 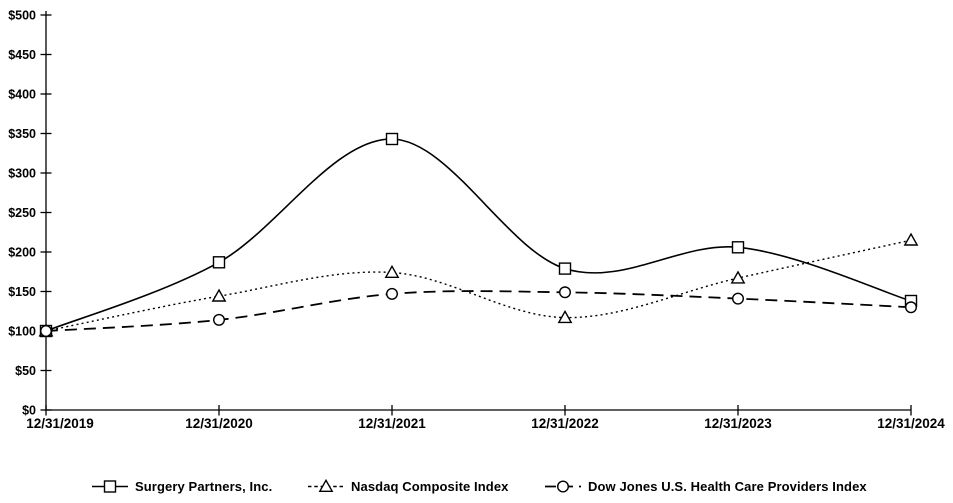 I want to click on x-axis-label: 12/31/2019, so click(x=60, y=423).